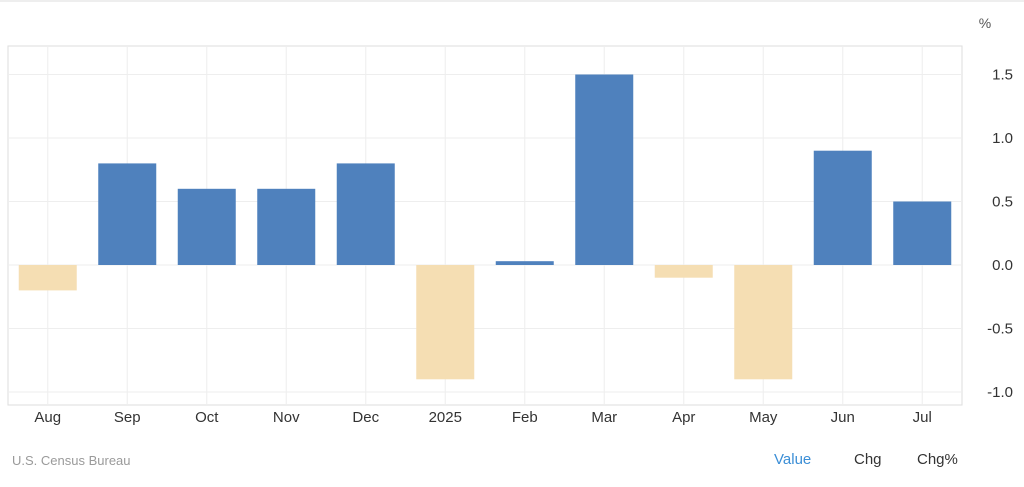 This screenshot has width=1024, height=487. Describe the element at coordinates (1000, 234) in the screenshot. I see `y-axis-labels: 1.5 1.0 0.5 0.0 -0.5 -1.0` at that location.